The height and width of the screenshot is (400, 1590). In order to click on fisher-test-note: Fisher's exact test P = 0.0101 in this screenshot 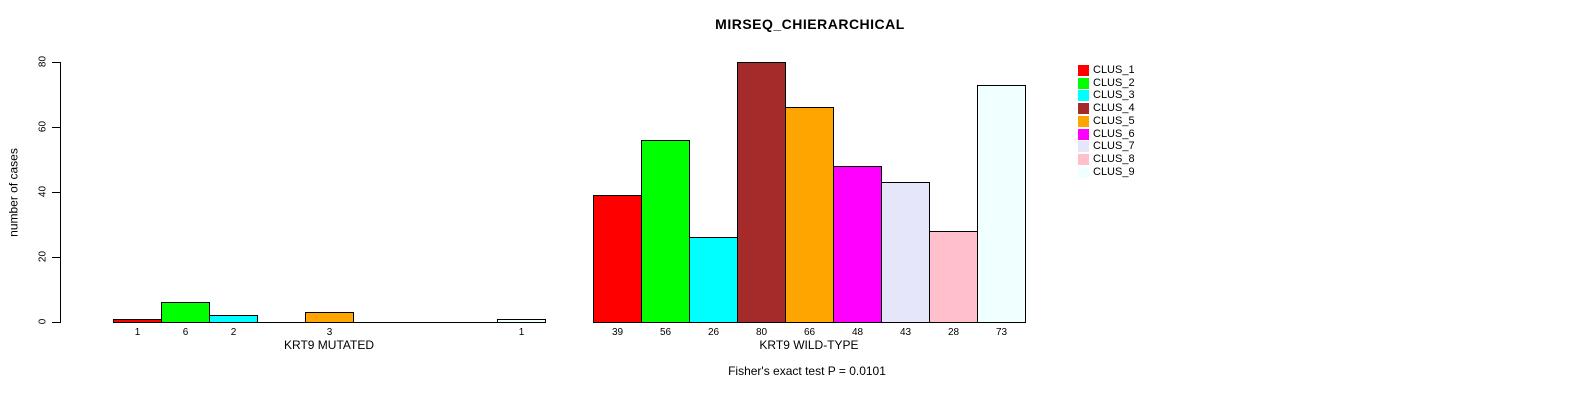, I will do `click(807, 371)`.